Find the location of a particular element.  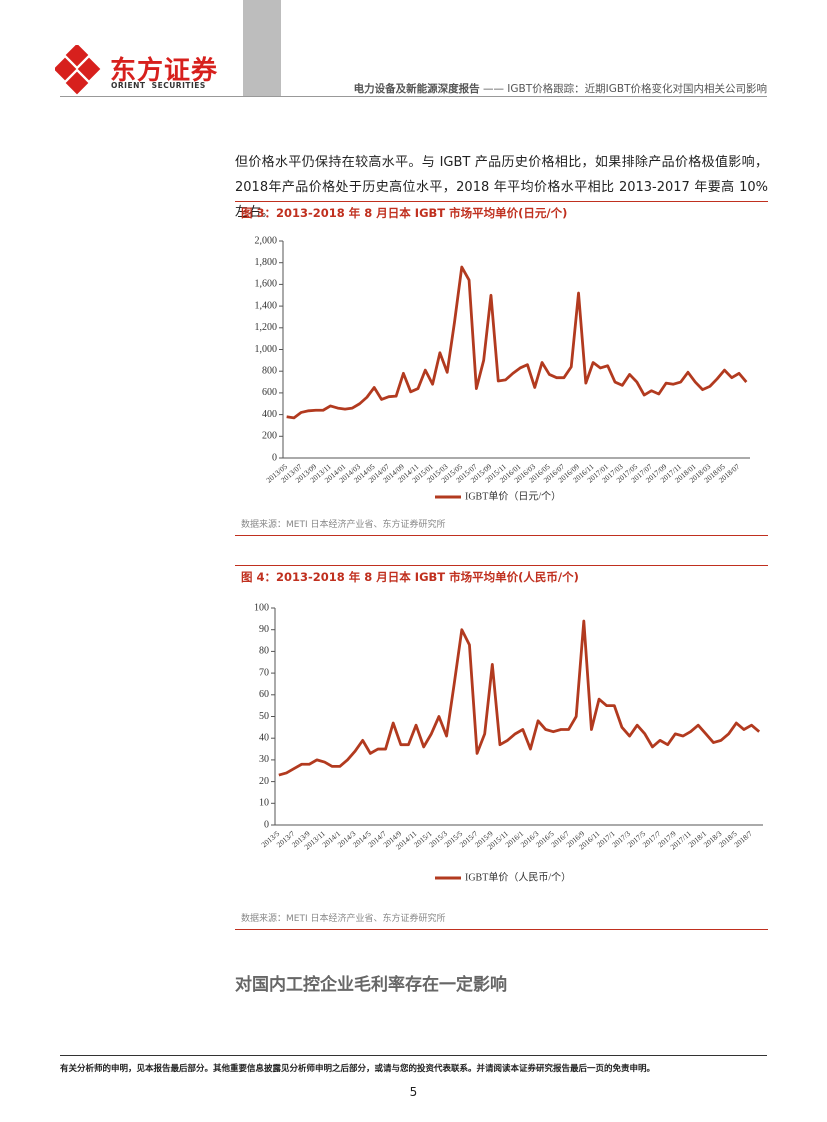

logo-cn: 东方证券 is located at coordinates (164, 71).